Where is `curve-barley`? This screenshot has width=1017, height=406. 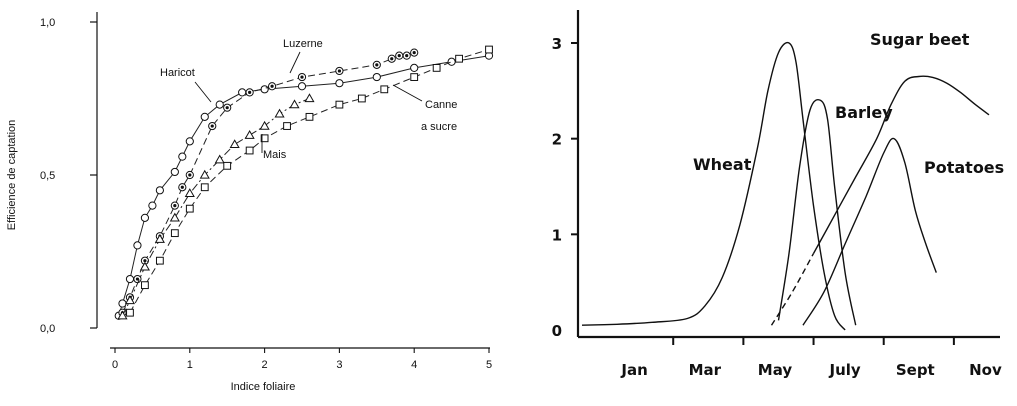 curve-barley is located at coordinates (817, 212).